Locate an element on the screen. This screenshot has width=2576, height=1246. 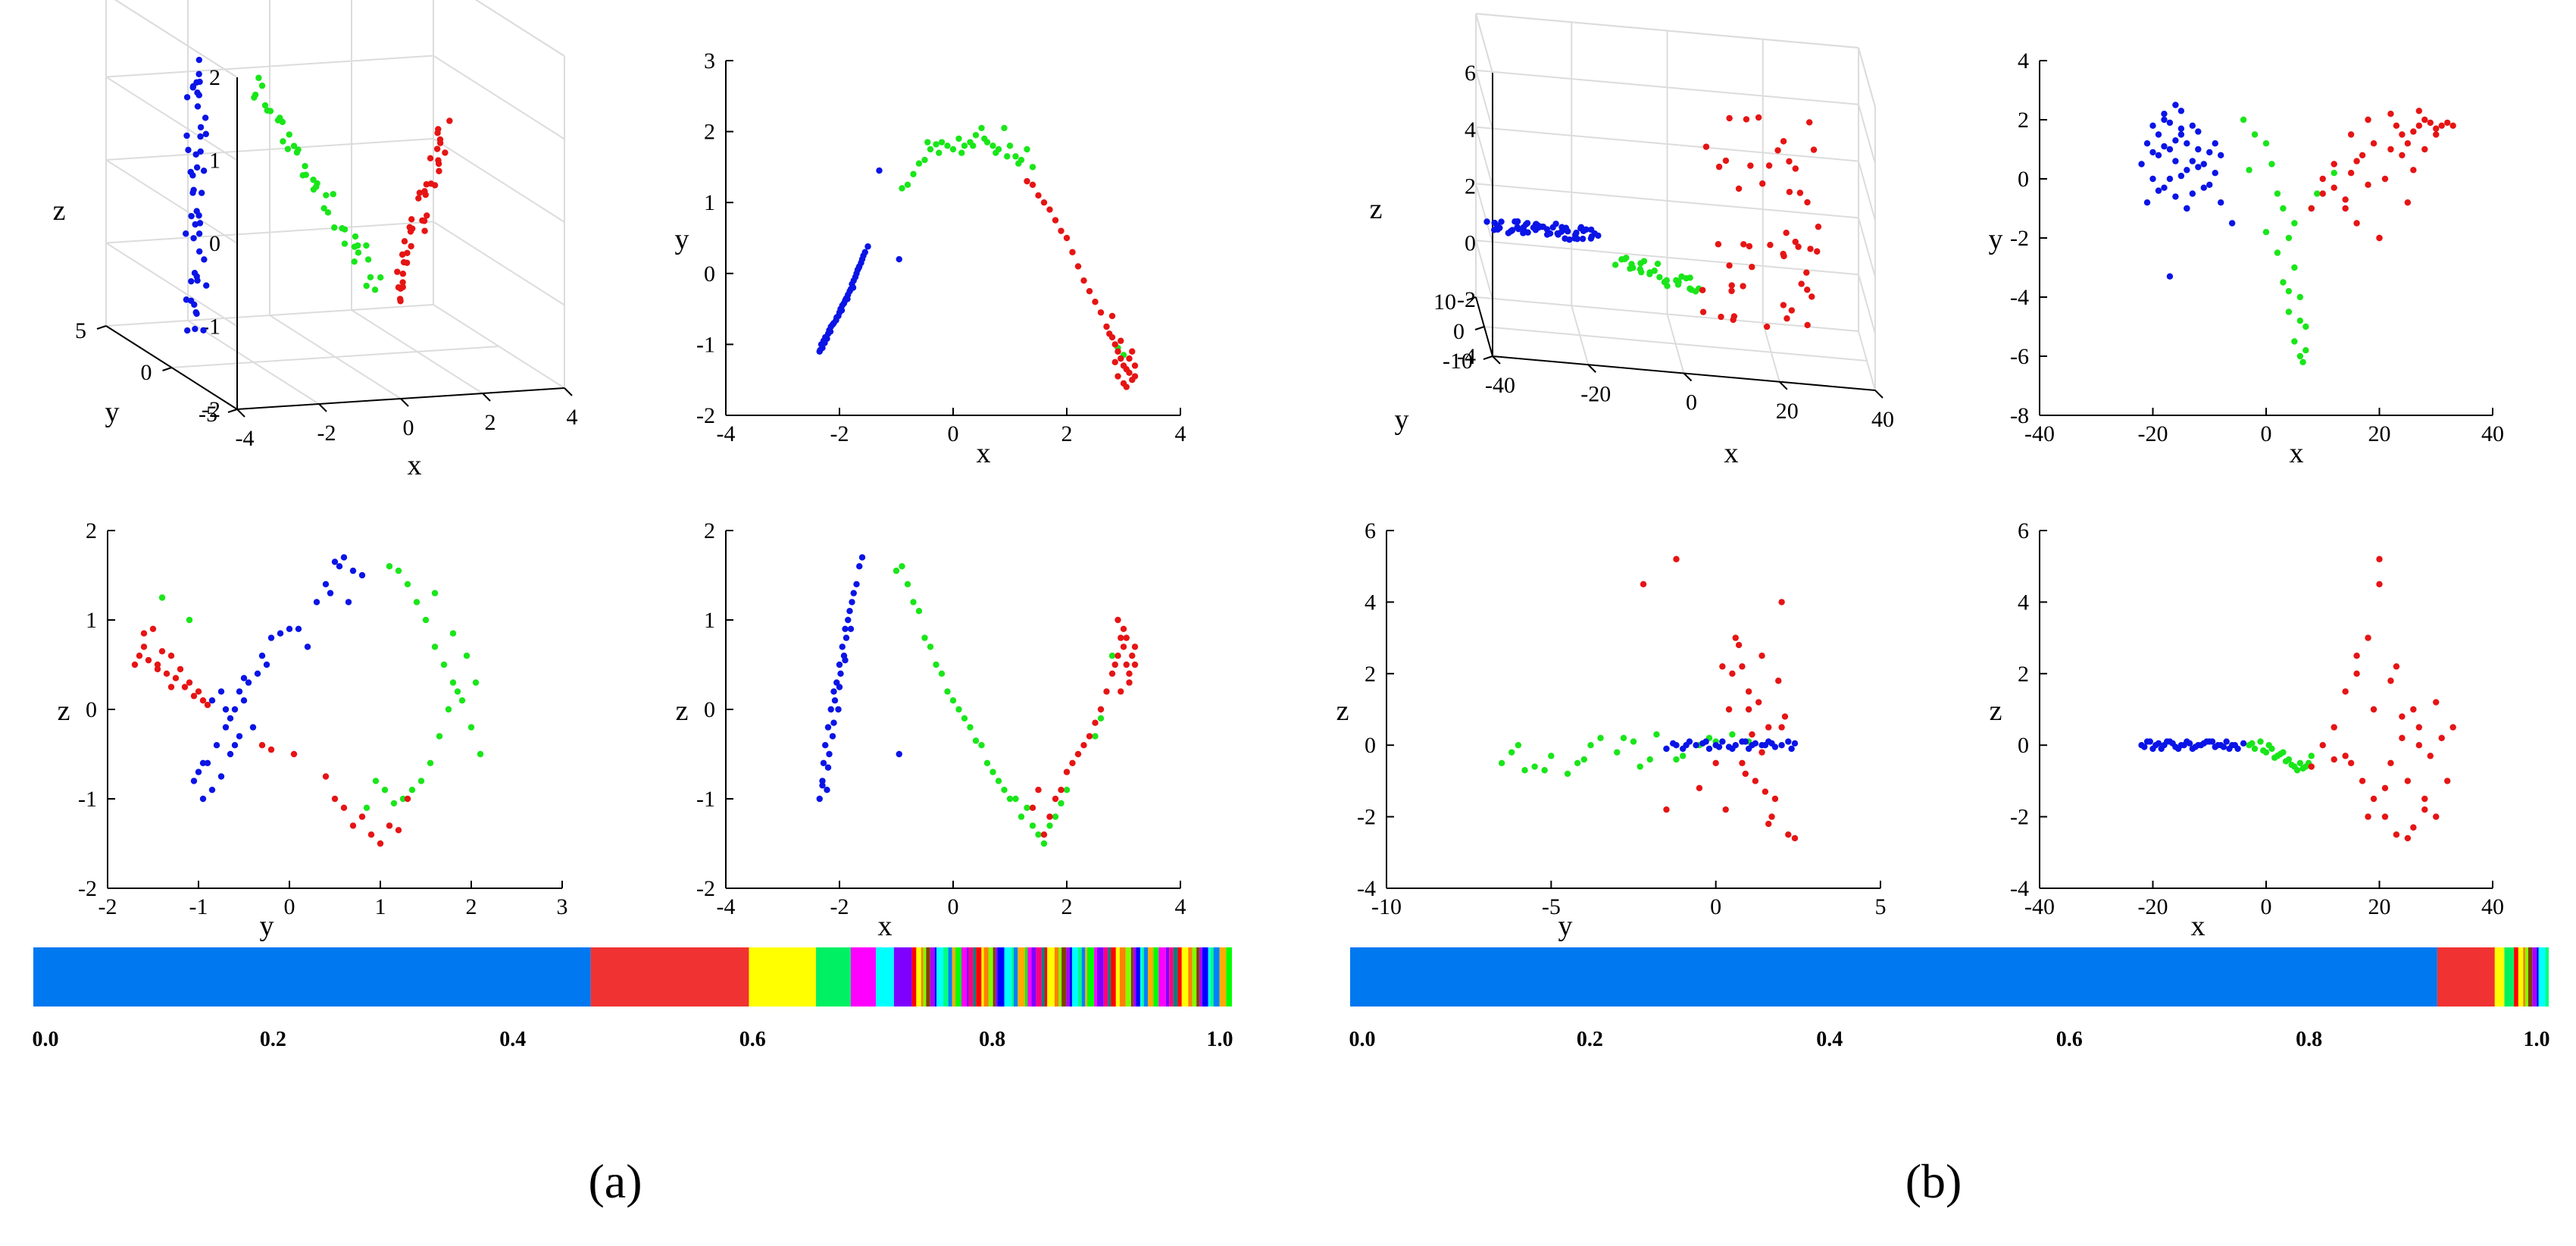
x-tick-label: -20 is located at coordinates (2153, 907).